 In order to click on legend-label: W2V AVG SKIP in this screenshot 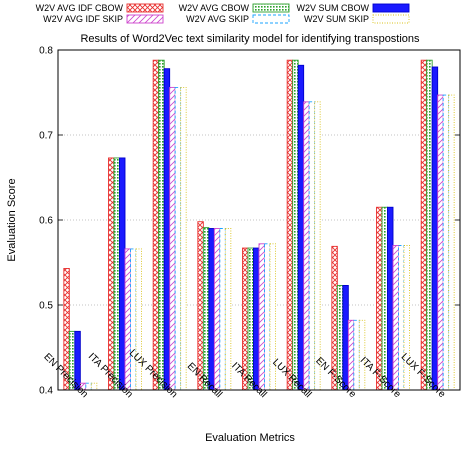, I will do `click(217, 19)`.